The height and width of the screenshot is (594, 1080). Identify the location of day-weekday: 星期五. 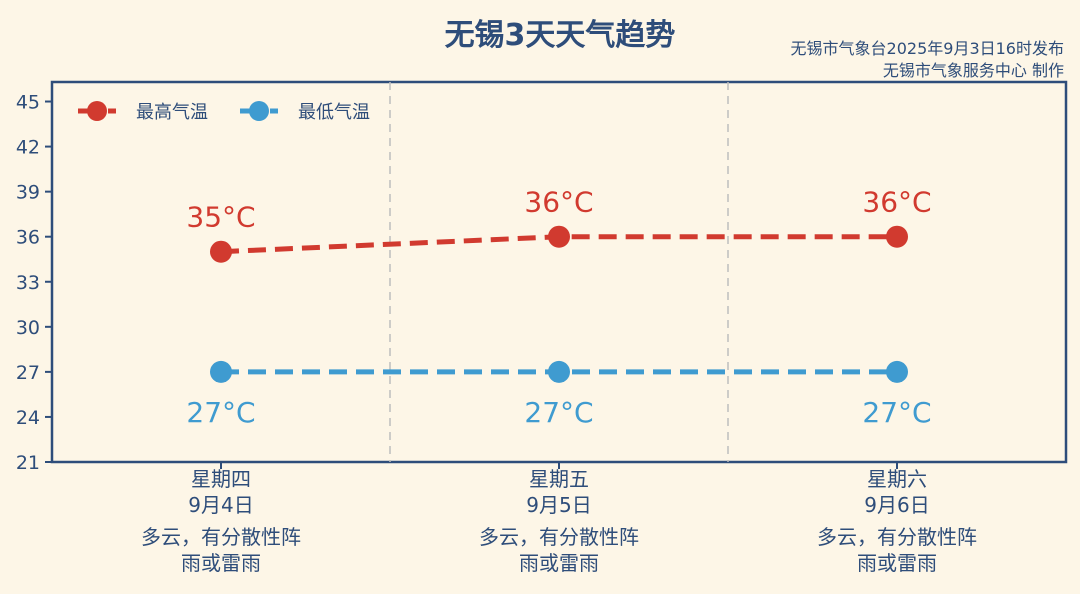
(559, 479).